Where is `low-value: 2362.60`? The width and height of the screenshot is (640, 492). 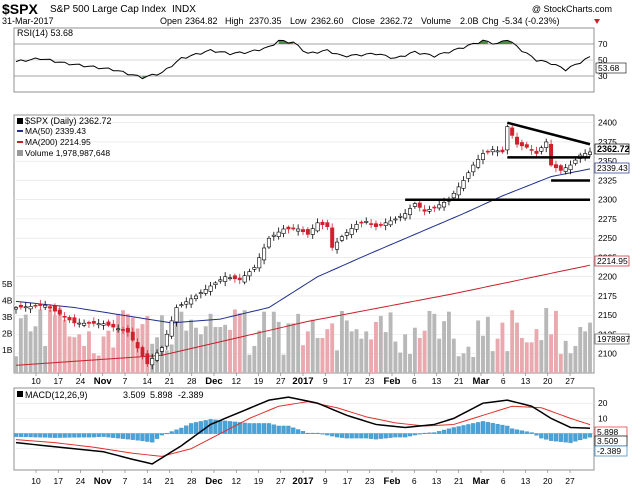 low-value: 2362.60 is located at coordinates (327, 21).